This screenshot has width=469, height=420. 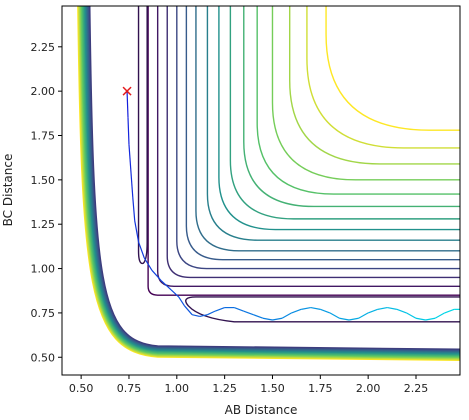 What do you see at coordinates (43, 136) in the screenshot?
I see `y-tick-label: 1.75` at bounding box center [43, 136].